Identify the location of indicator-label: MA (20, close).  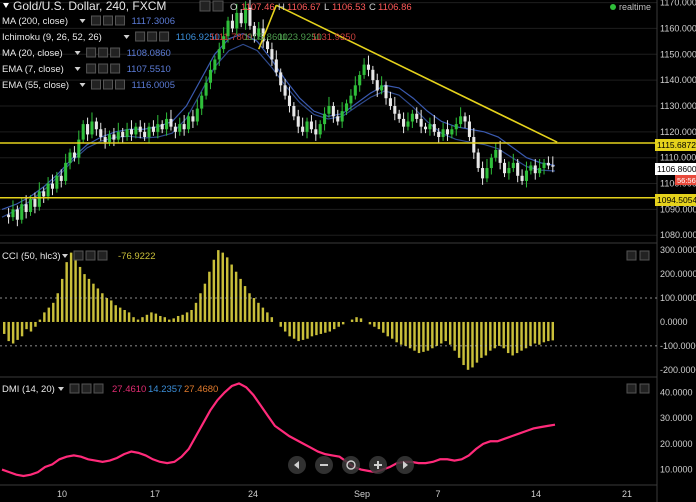
(32, 53).